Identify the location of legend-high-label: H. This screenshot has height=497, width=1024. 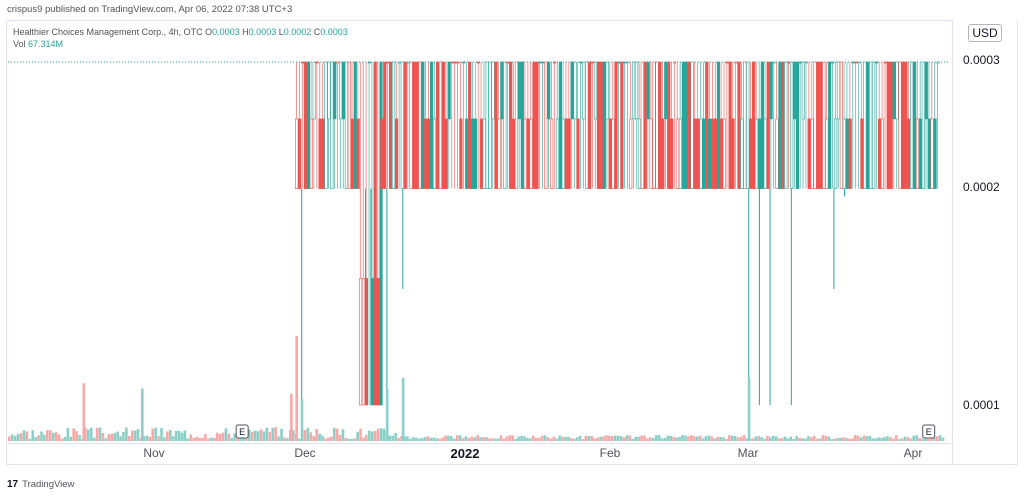
(245, 32).